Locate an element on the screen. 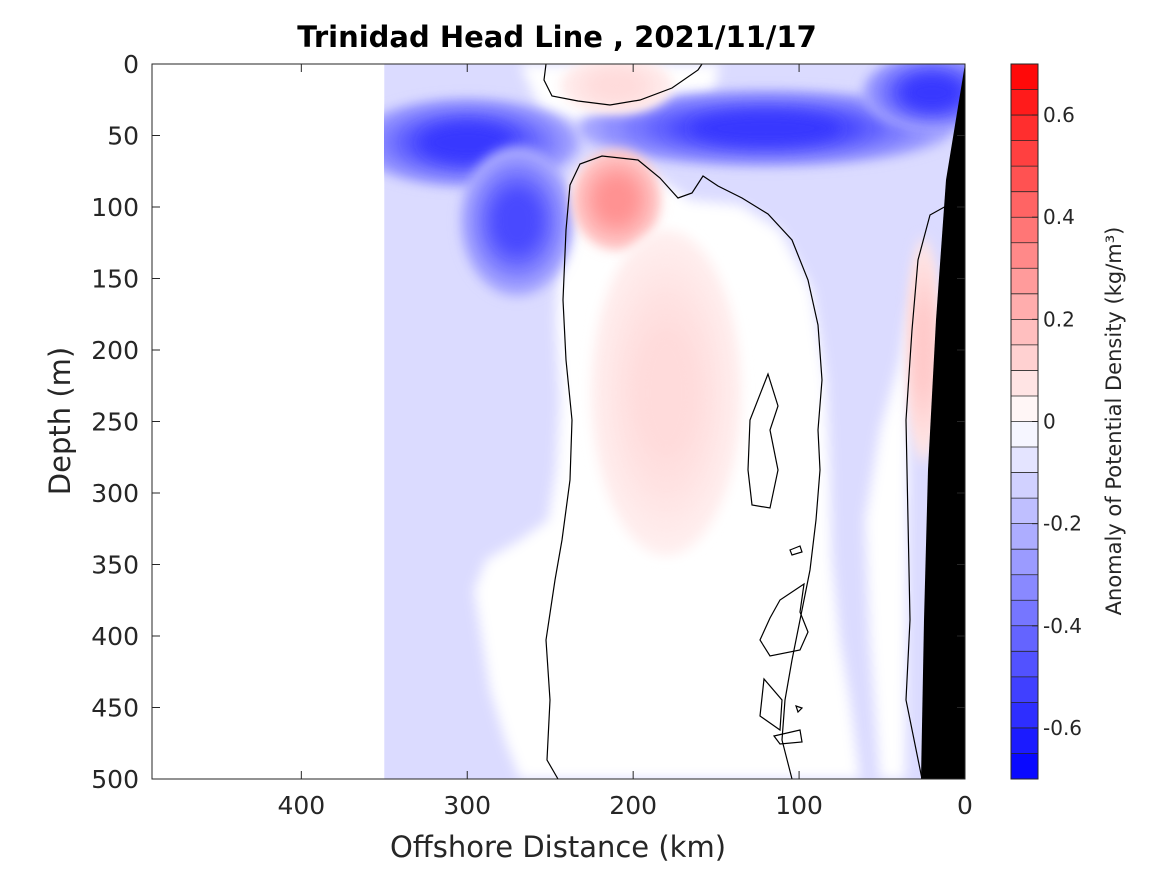 The width and height of the screenshot is (1167, 875). zero-contour-patch is located at coordinates (771, 704).